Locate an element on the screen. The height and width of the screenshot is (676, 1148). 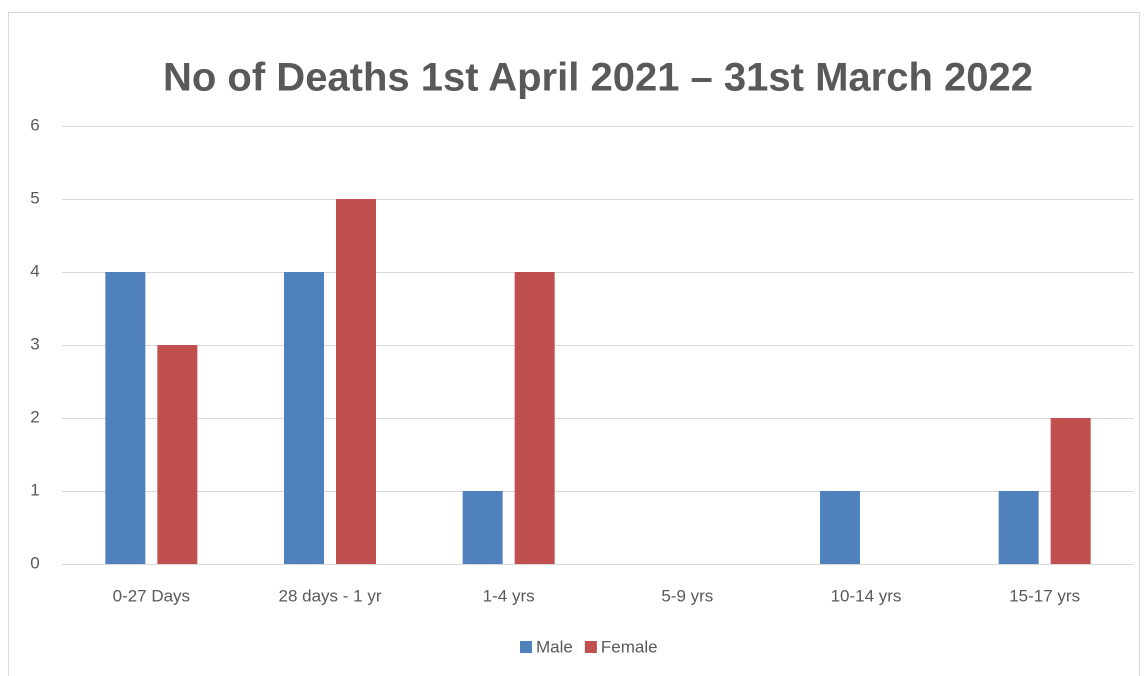
x-tick-label: 1-4 yrs is located at coordinates (509, 595).